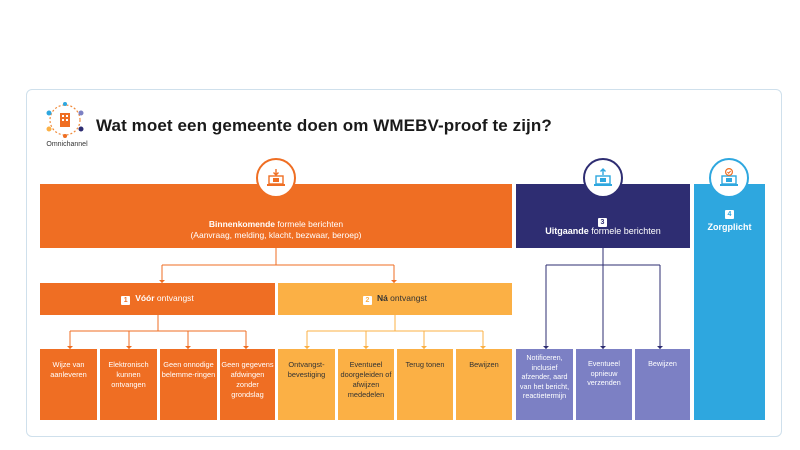 This screenshot has width=800, height=450. What do you see at coordinates (174, 298) in the screenshot?
I see `before-label-rest: ontvangst` at bounding box center [174, 298].